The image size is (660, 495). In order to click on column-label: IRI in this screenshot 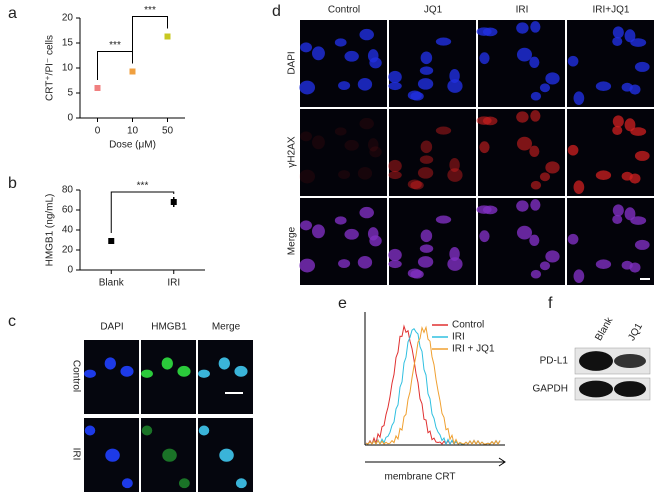, I will do `click(522, 10)`.